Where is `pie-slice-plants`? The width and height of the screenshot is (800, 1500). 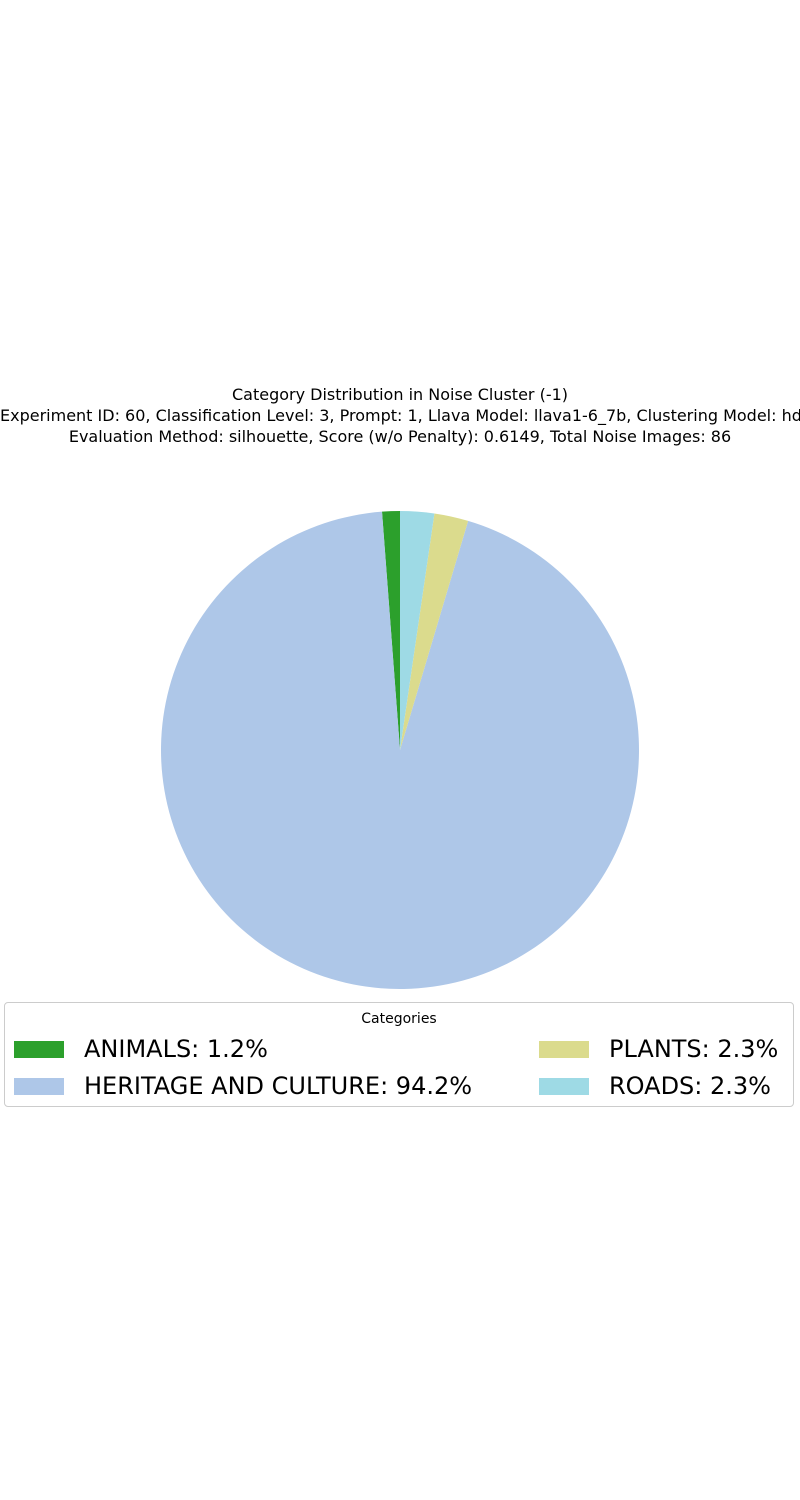 pie-slice-plants is located at coordinates (434, 631).